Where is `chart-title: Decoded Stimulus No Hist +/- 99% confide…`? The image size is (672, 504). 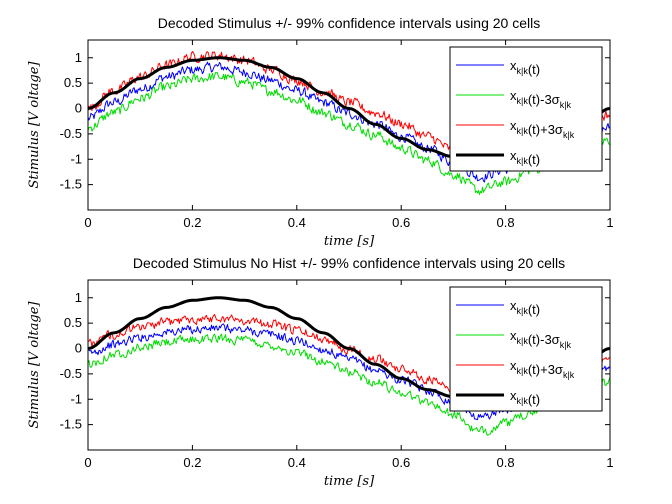
chart-title: Decoded Stimulus No Hist +/- 99% confide… is located at coordinates (349, 263).